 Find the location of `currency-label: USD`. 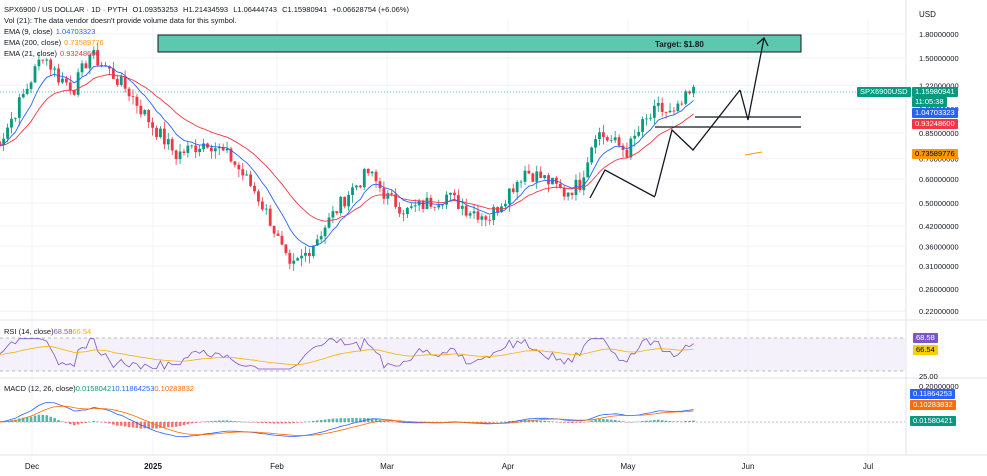

currency-label: USD is located at coordinates (927, 14).